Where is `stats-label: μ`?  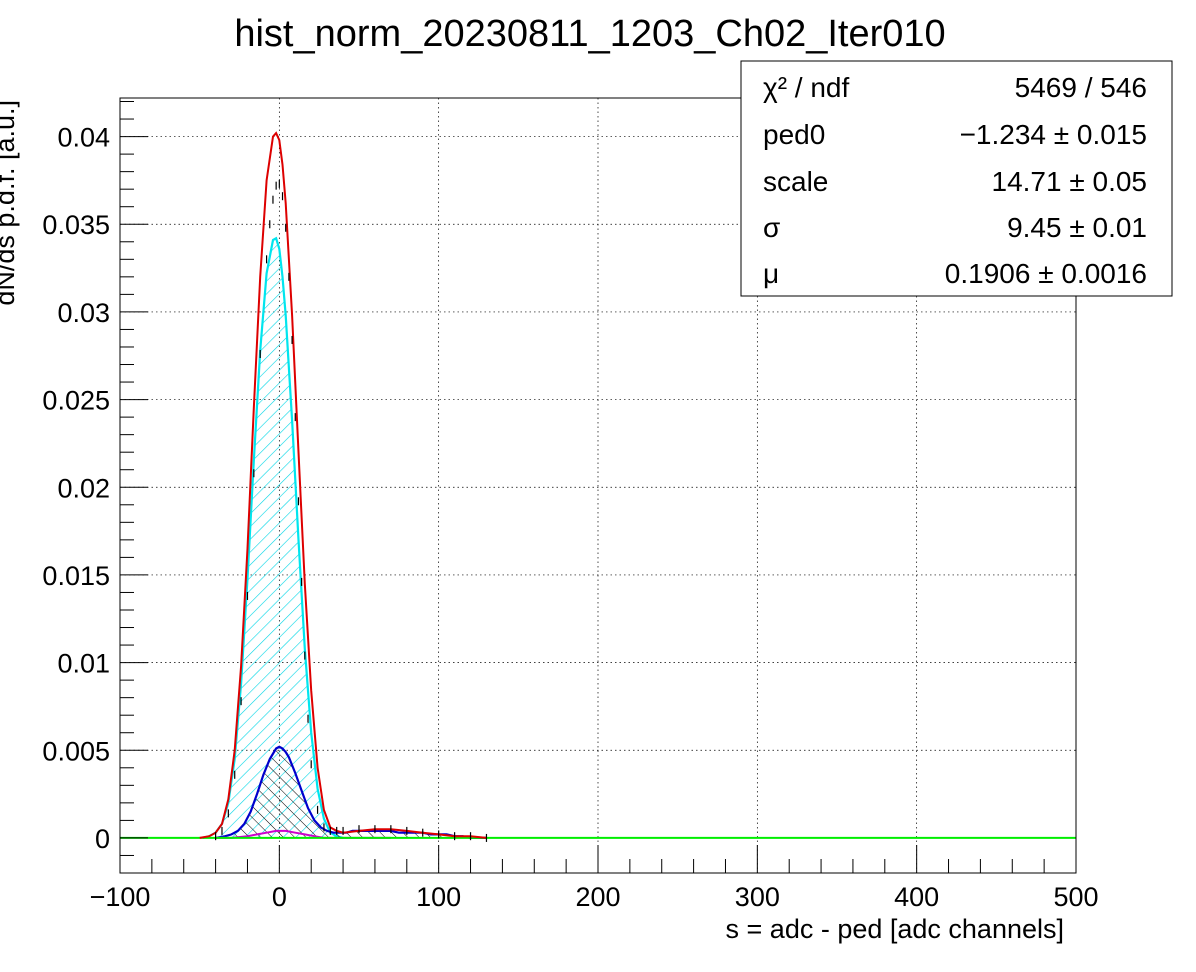 stats-label: μ is located at coordinates (771, 273).